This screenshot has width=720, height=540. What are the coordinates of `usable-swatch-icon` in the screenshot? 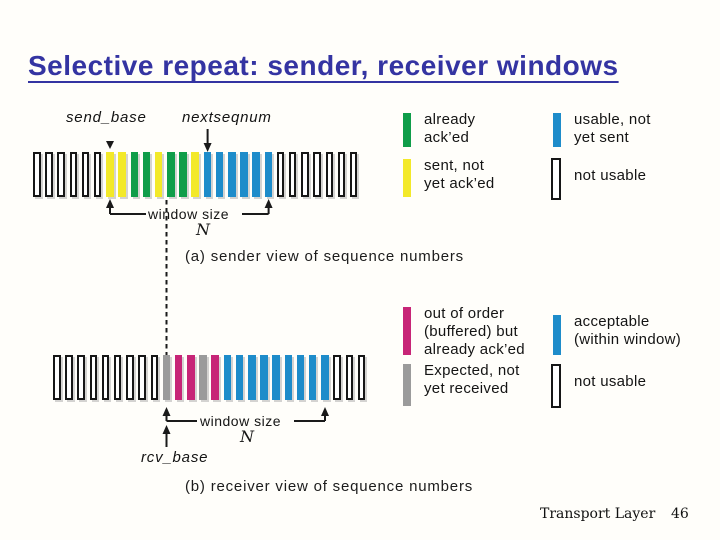 It's located at (557, 130).